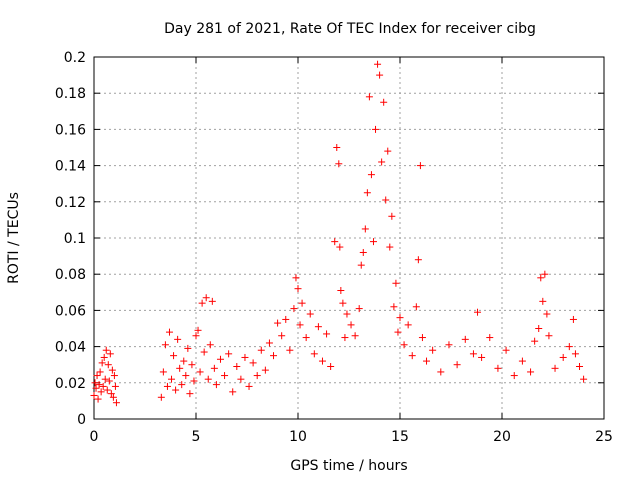 Image resolution: width=640 pixels, height=480 pixels. Describe the element at coordinates (70, 348) in the screenshot. I see `y-tick-label: 0.04` at that location.